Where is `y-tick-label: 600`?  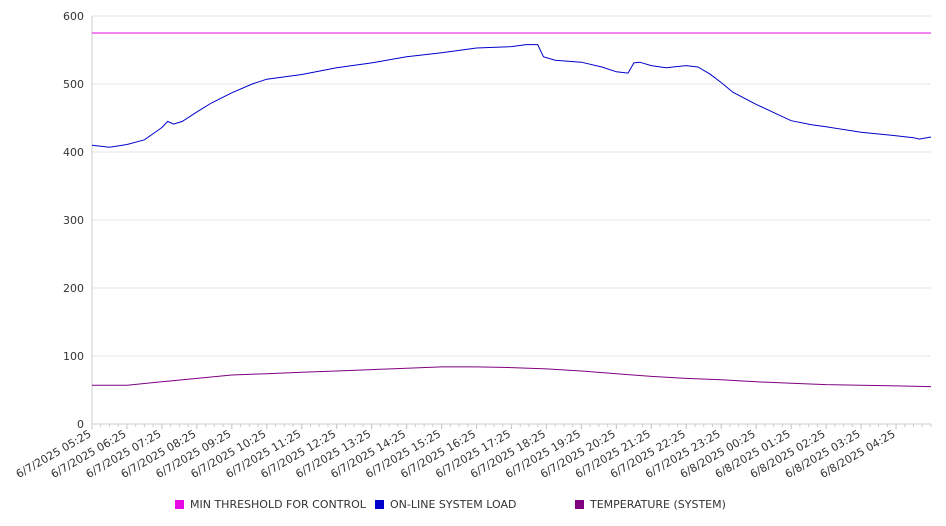
y-tick-label: 600 is located at coordinates (73, 16).